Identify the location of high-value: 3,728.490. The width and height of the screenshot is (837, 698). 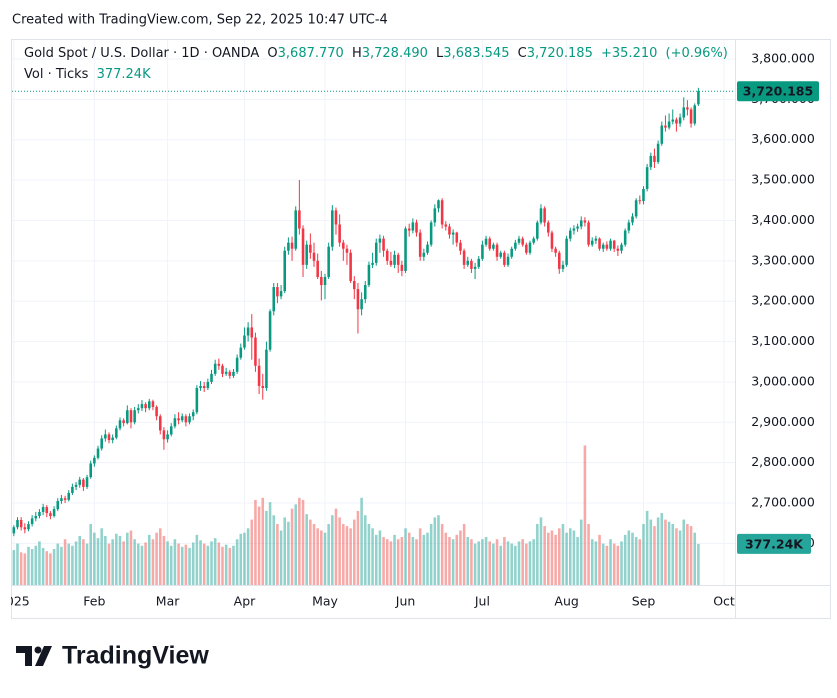
(395, 53).